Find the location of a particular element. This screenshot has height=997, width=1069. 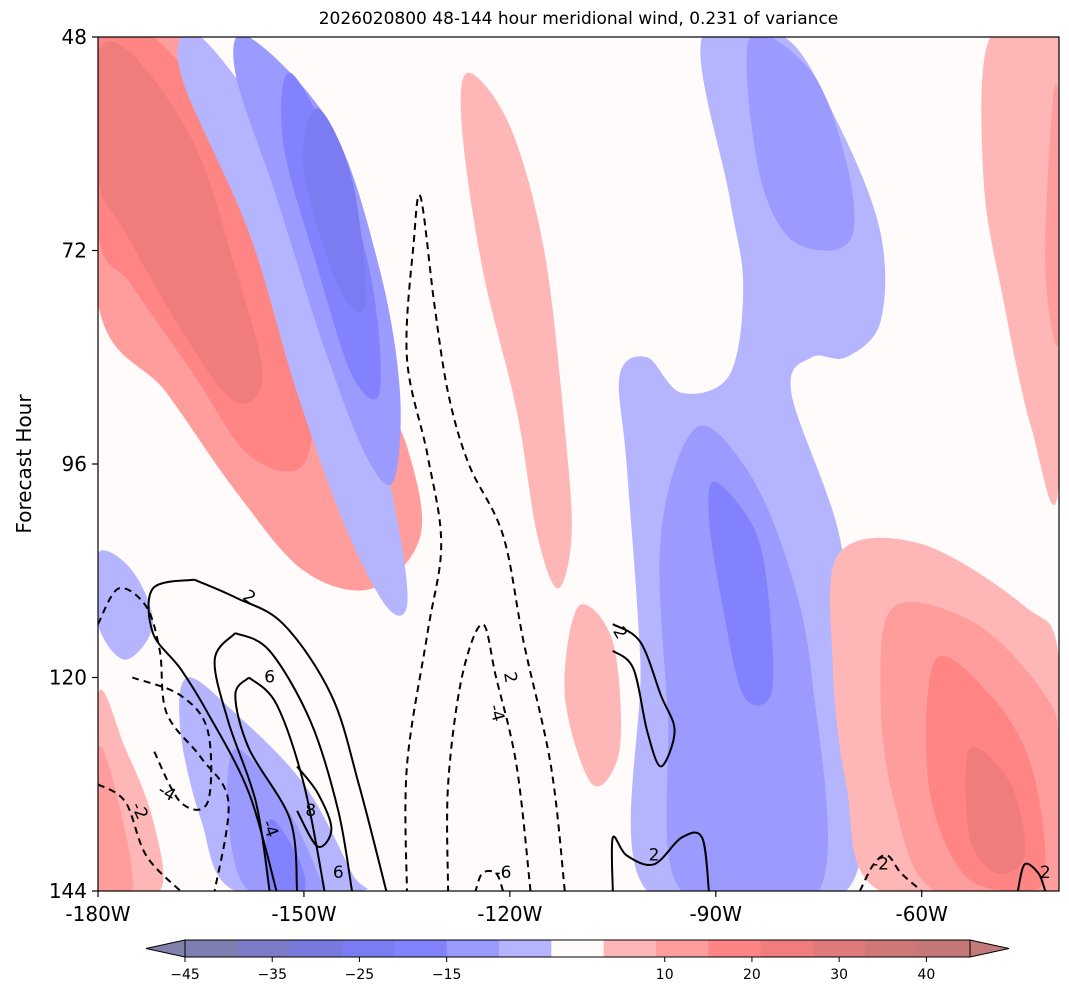

x-tick-label: -60W is located at coordinates (921, 914).